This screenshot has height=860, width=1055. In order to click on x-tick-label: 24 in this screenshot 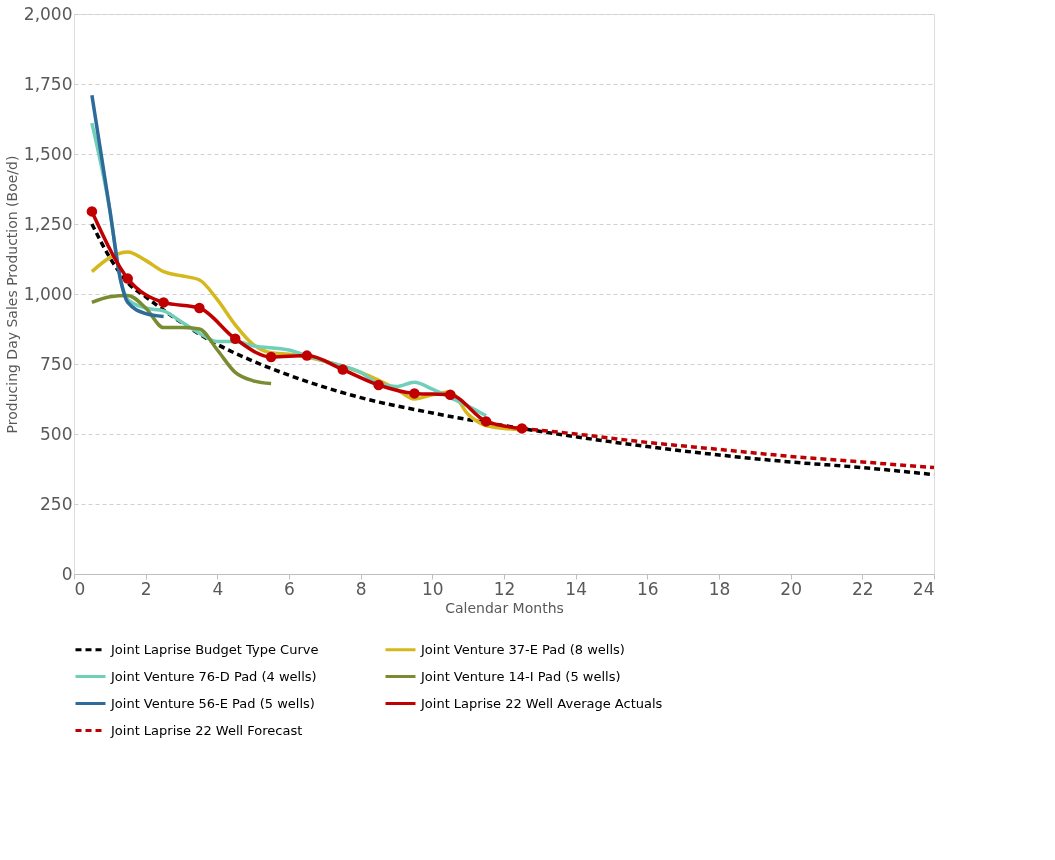, I will do `click(923, 588)`.